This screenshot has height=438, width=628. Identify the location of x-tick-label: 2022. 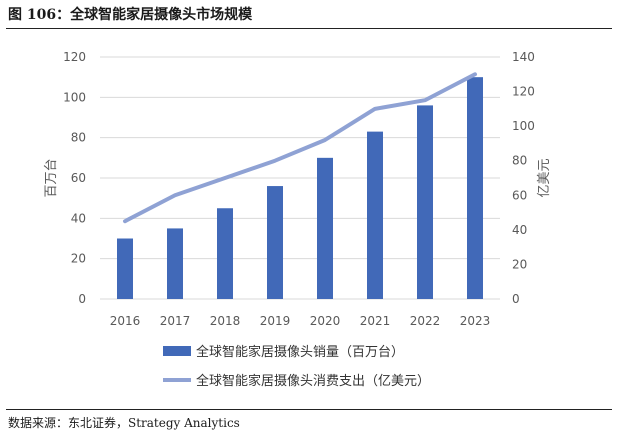
(425, 321).